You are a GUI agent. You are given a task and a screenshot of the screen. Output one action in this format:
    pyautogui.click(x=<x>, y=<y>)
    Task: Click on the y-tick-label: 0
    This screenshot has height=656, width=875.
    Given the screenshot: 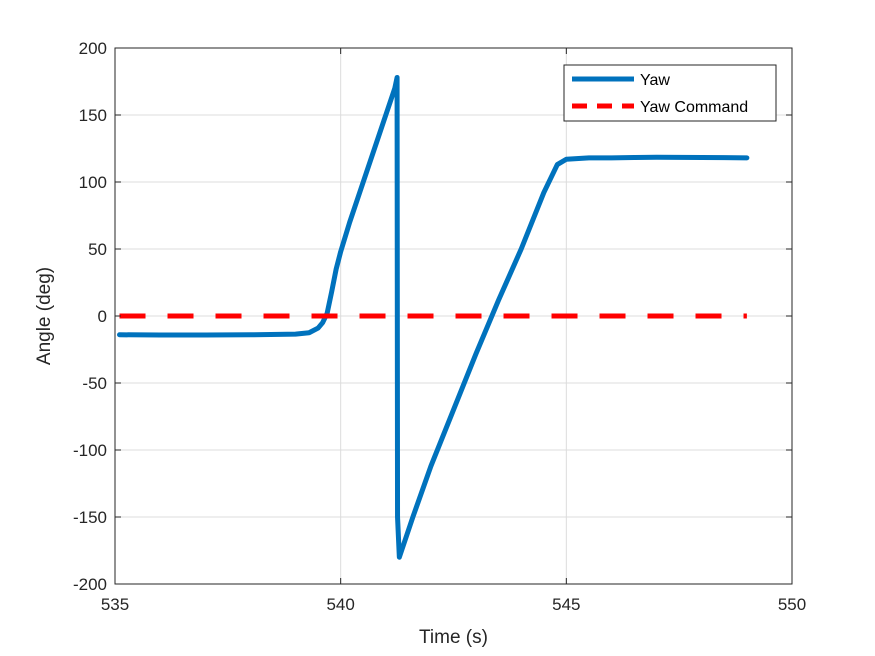 What is the action you would take?
    pyautogui.click(x=102, y=316)
    